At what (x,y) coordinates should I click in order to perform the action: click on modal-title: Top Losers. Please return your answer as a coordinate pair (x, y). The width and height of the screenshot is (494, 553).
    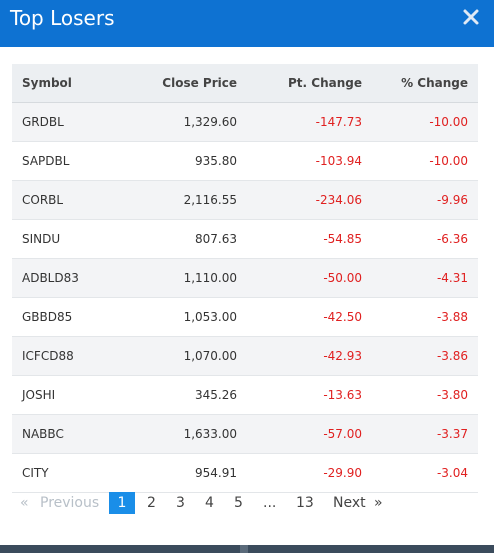
    Looking at the image, I should click on (62, 18).